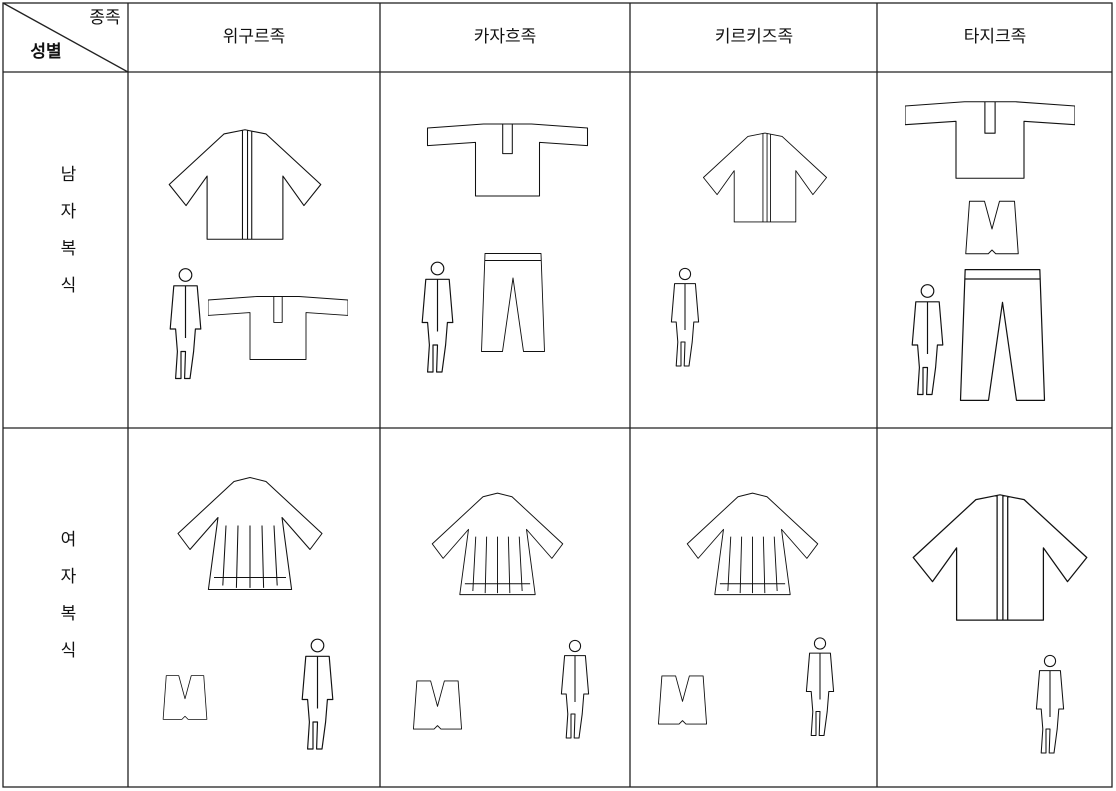 The image size is (1116, 791). What do you see at coordinates (65, 37) in the screenshot?
I see `corner-diagonal` at bounding box center [65, 37].